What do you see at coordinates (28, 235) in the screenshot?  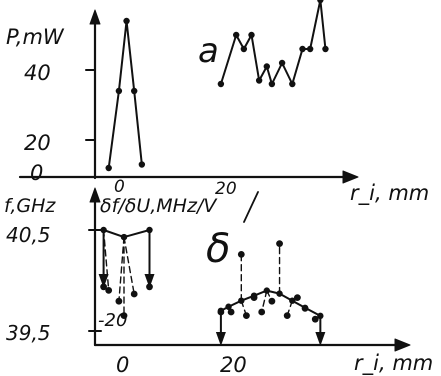 I see `panel-b-ytick-label-405: 40,5` at bounding box center [28, 235].